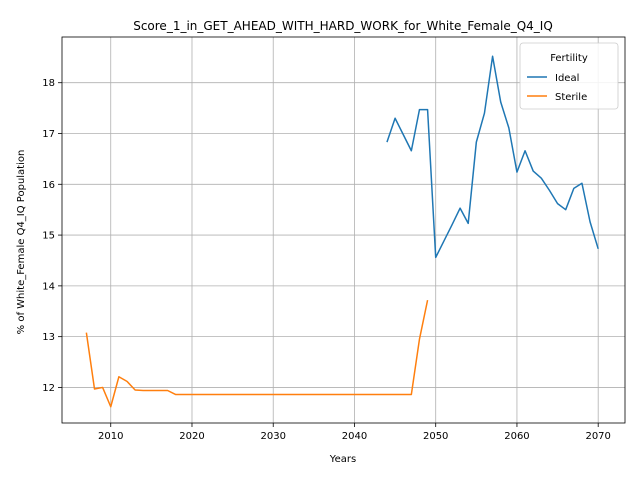 Image resolution: width=640 pixels, height=484 pixels. Describe the element at coordinates (557, 88) in the screenshot. I see `legend-entries: Ideal Sterile` at that location.